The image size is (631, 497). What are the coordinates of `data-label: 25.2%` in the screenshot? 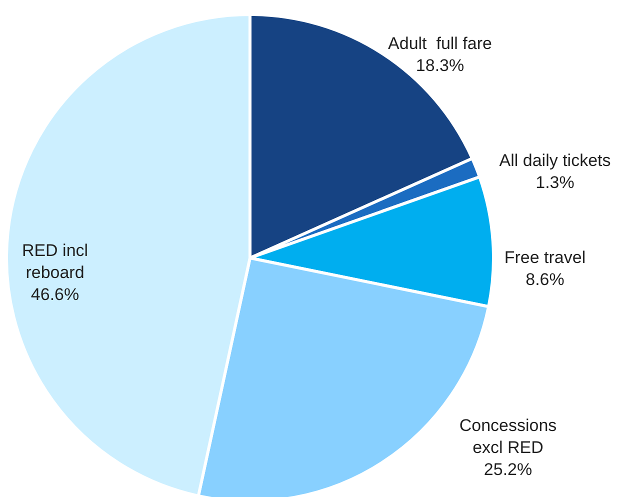 It's located at (508, 470).